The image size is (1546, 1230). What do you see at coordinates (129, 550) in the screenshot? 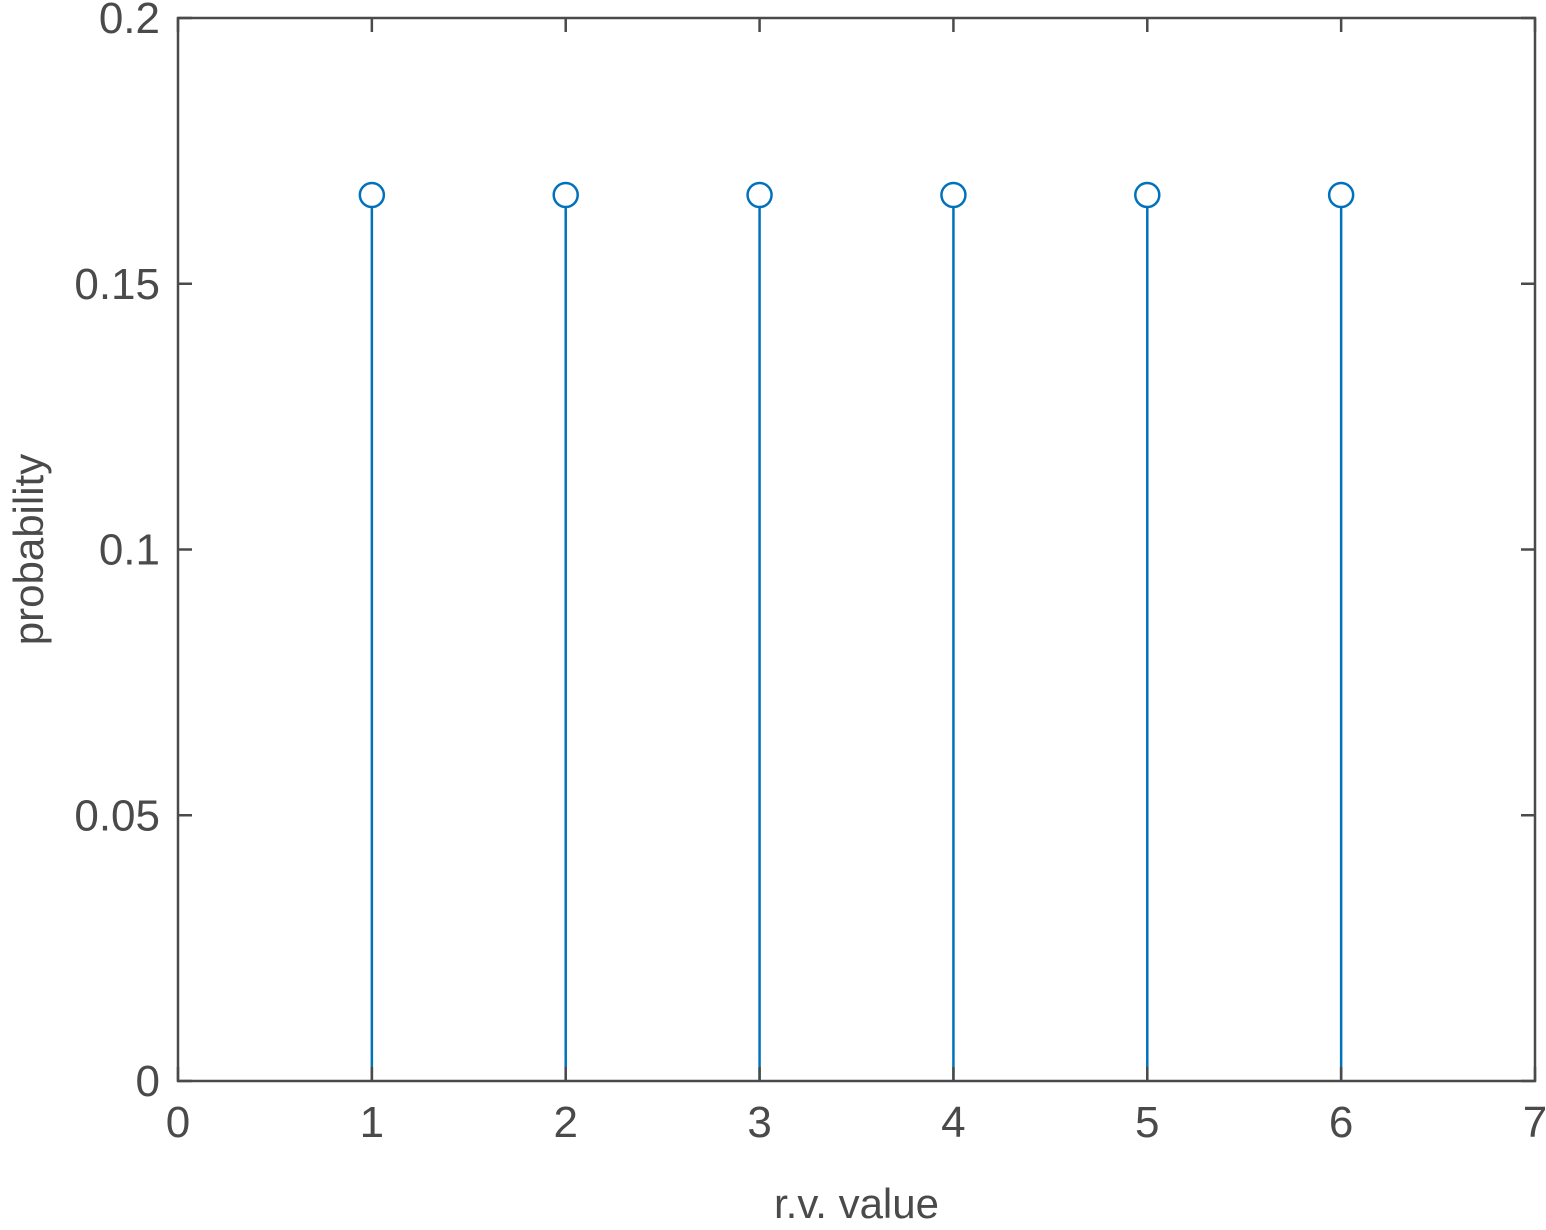
I see `y-tick-label: 0.1` at bounding box center [129, 550].